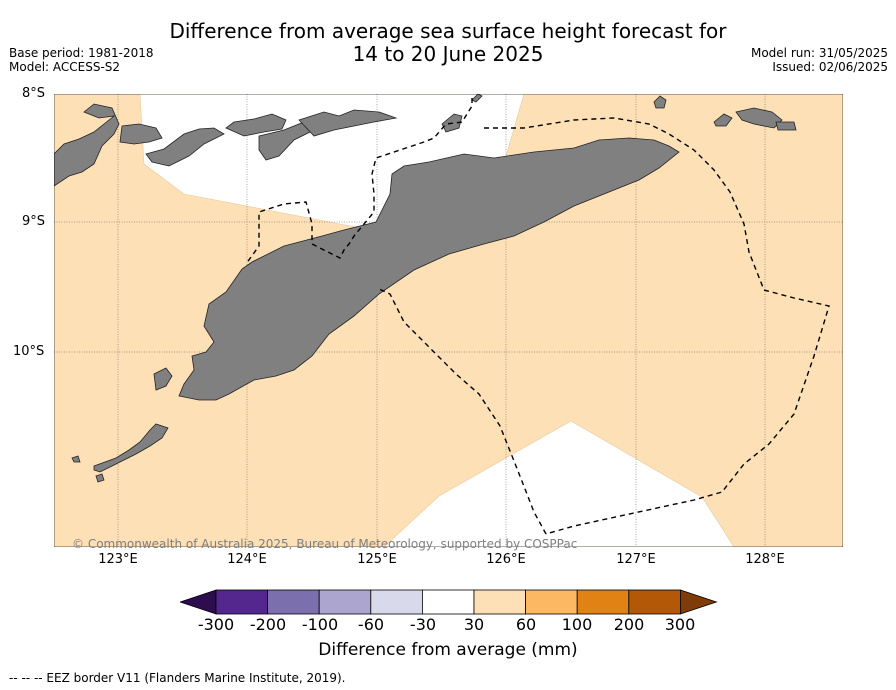 The height and width of the screenshot is (690, 896). Describe the element at coordinates (247, 559) in the screenshot. I see `lon-label-124e: 124°E` at that location.